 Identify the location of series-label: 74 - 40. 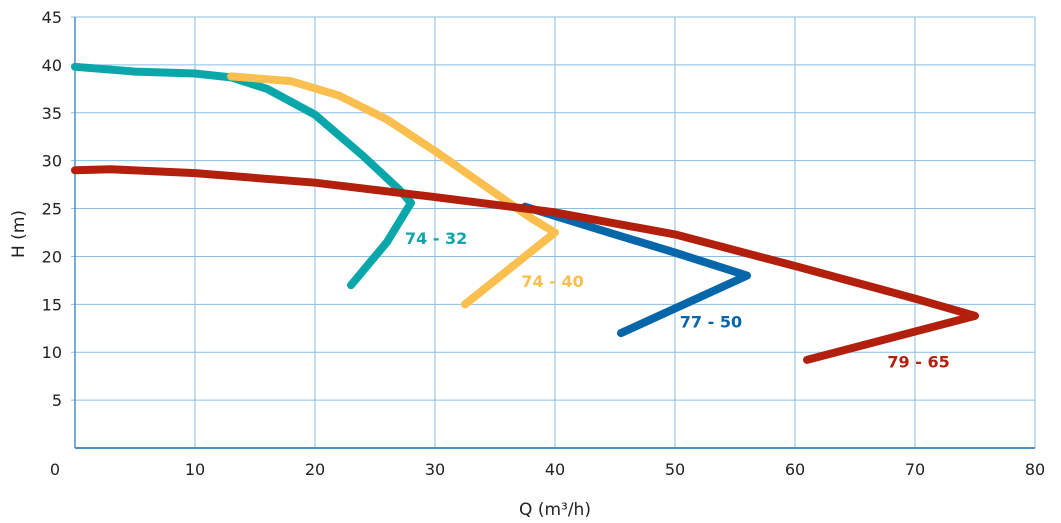
(552, 281).